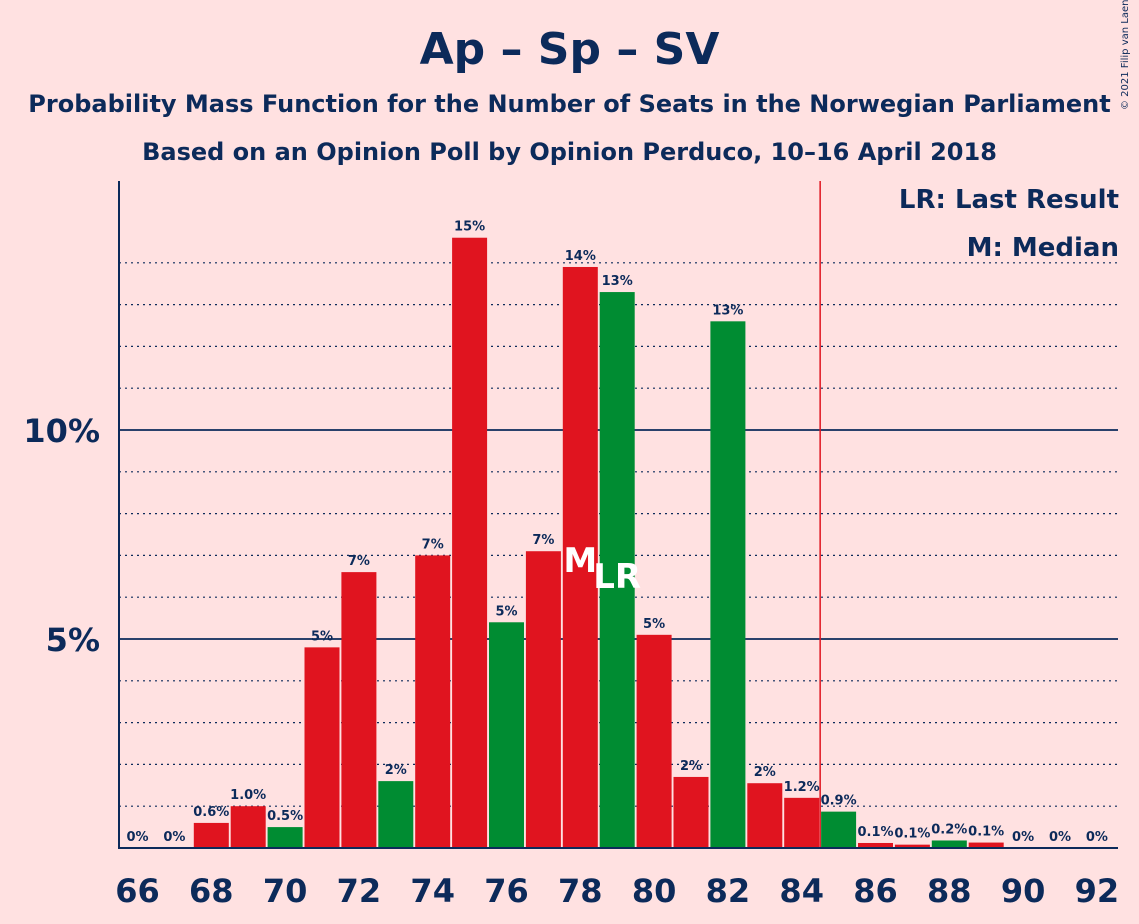 This screenshot has height=924, width=1139. What do you see at coordinates (654, 624) in the screenshot?
I see `data-label-80: 5%` at bounding box center [654, 624].